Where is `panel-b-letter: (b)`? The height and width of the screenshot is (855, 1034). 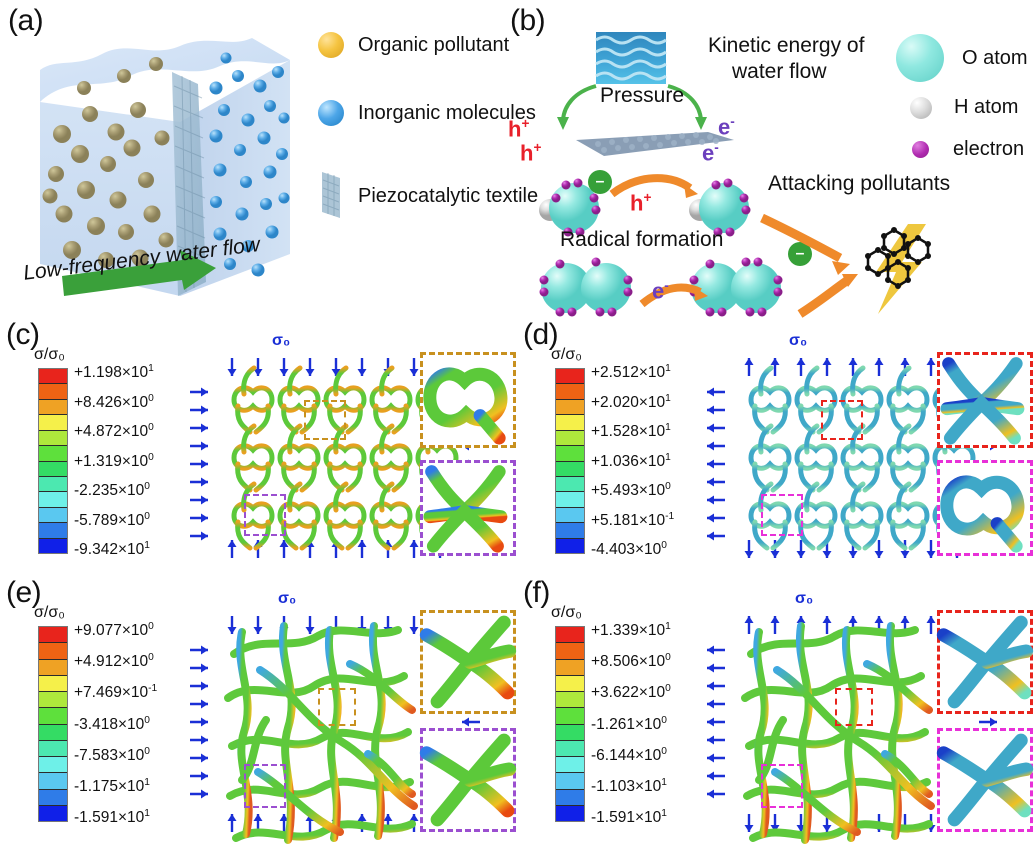 panel-b-letter: (b) is located at coordinates (528, 20).